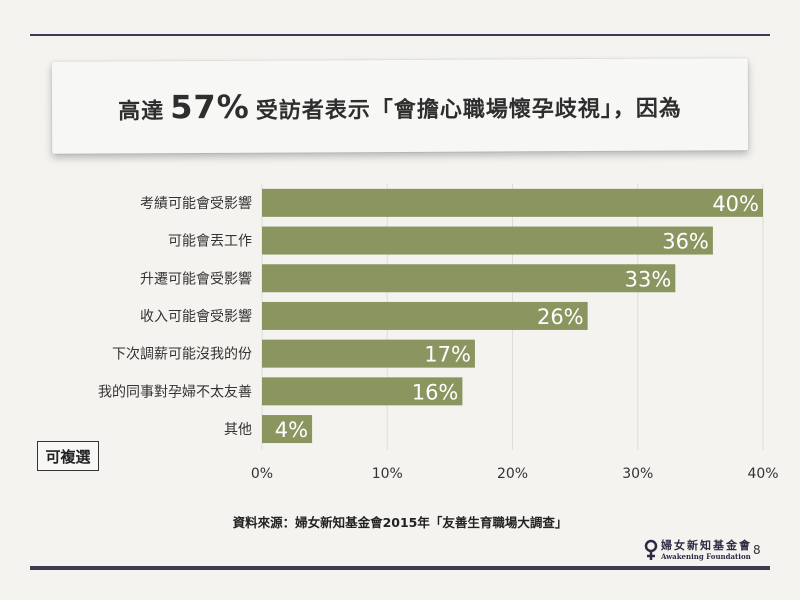 The height and width of the screenshot is (600, 800). I want to click on value-label-3: 26%, so click(560, 317).